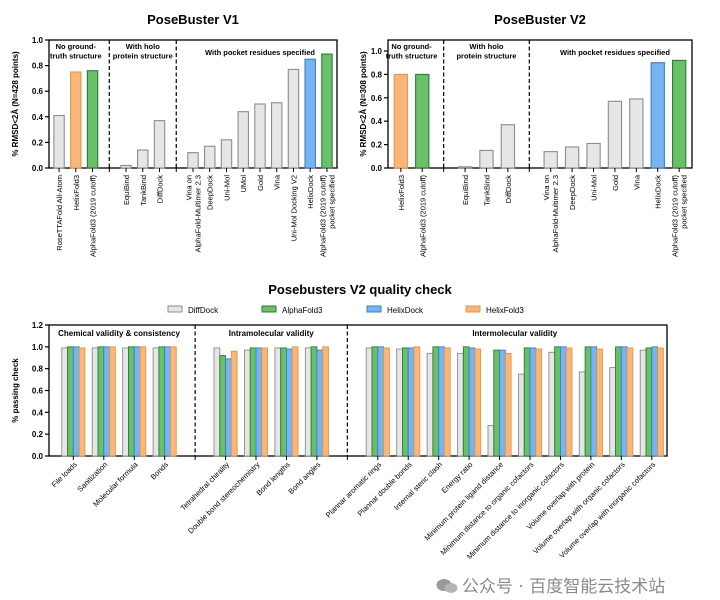 This screenshot has width=720, height=600. Describe the element at coordinates (572, 192) in the screenshot. I see `x-category-label: DeepDock` at that location.